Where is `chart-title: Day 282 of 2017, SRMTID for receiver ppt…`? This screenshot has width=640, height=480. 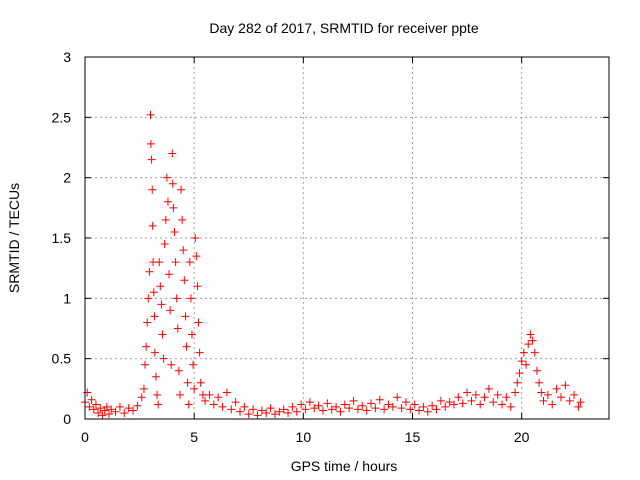
chart-title: Day 282 of 2017, SRMTID for receiver ppt… is located at coordinates (343, 28).